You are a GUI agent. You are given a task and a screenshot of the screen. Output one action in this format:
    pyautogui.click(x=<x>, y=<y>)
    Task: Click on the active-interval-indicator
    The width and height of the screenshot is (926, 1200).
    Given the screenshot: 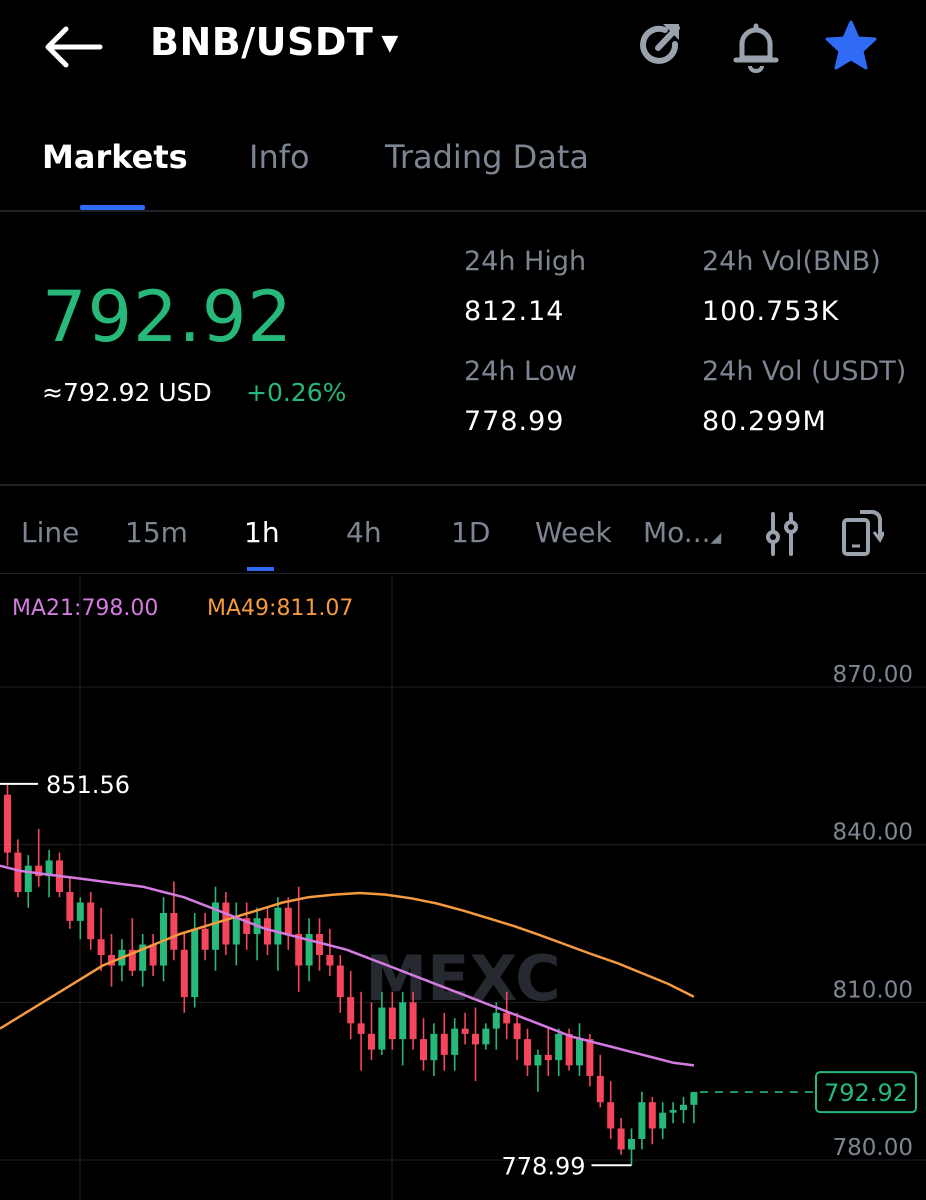 What is the action you would take?
    pyautogui.click(x=260, y=569)
    